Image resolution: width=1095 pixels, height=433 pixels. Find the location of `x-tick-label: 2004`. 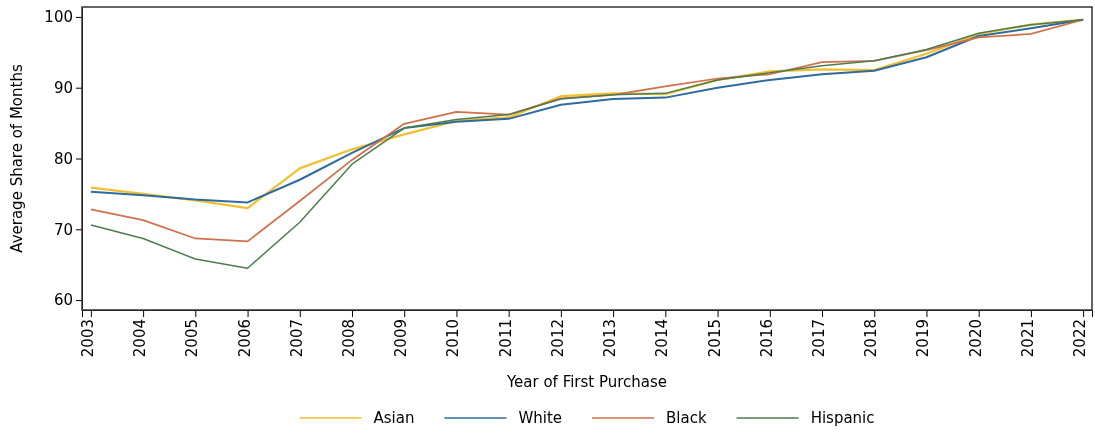

x-tick-label: 2004 is located at coordinates (140, 338).